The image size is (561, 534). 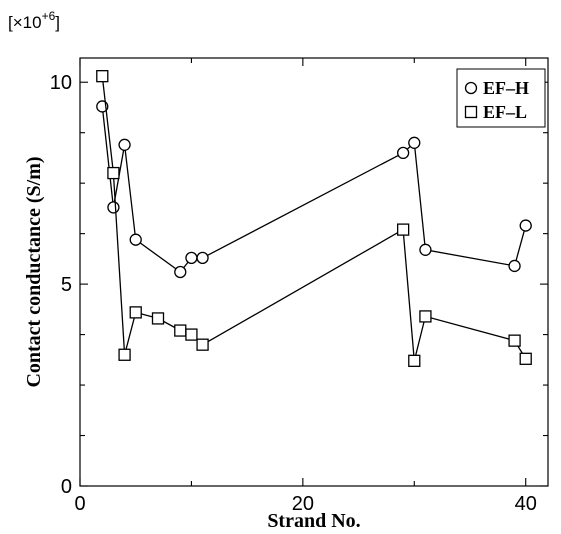 What do you see at coordinates (313, 521) in the screenshot?
I see `x-axis-title: Strand No.` at bounding box center [313, 521].